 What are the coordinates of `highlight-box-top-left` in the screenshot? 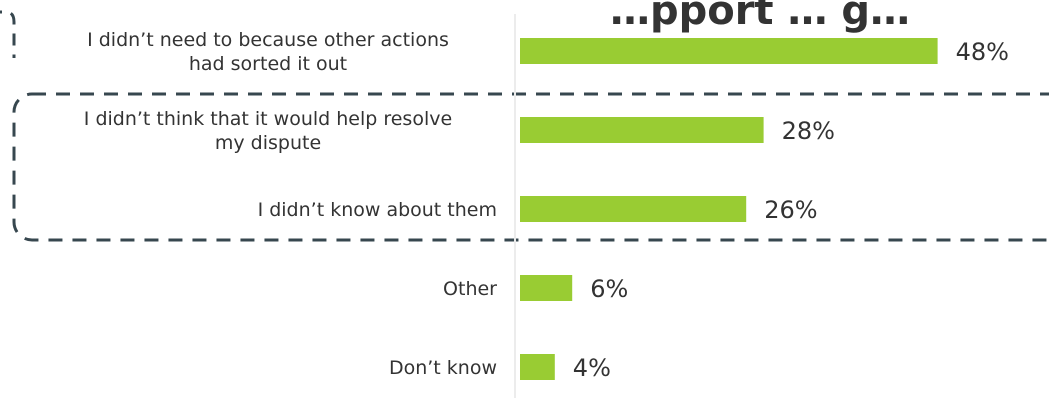 It's located at (8, 34).